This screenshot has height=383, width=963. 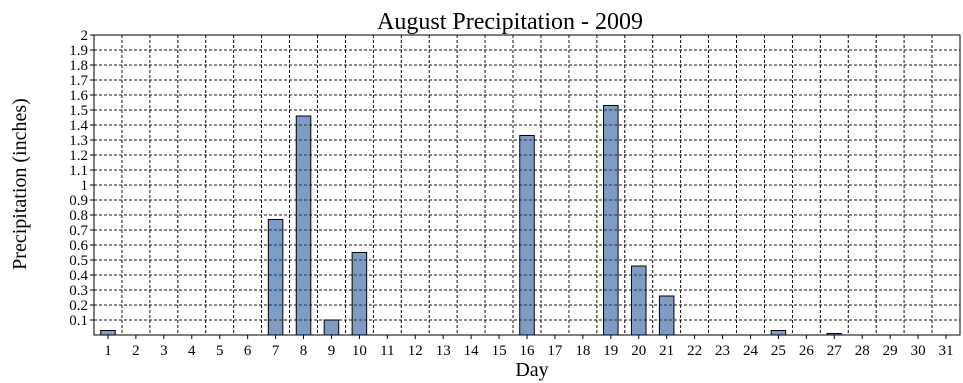 What do you see at coordinates (78, 261) in the screenshot?
I see `y-tick-label: 0.5` at bounding box center [78, 261].